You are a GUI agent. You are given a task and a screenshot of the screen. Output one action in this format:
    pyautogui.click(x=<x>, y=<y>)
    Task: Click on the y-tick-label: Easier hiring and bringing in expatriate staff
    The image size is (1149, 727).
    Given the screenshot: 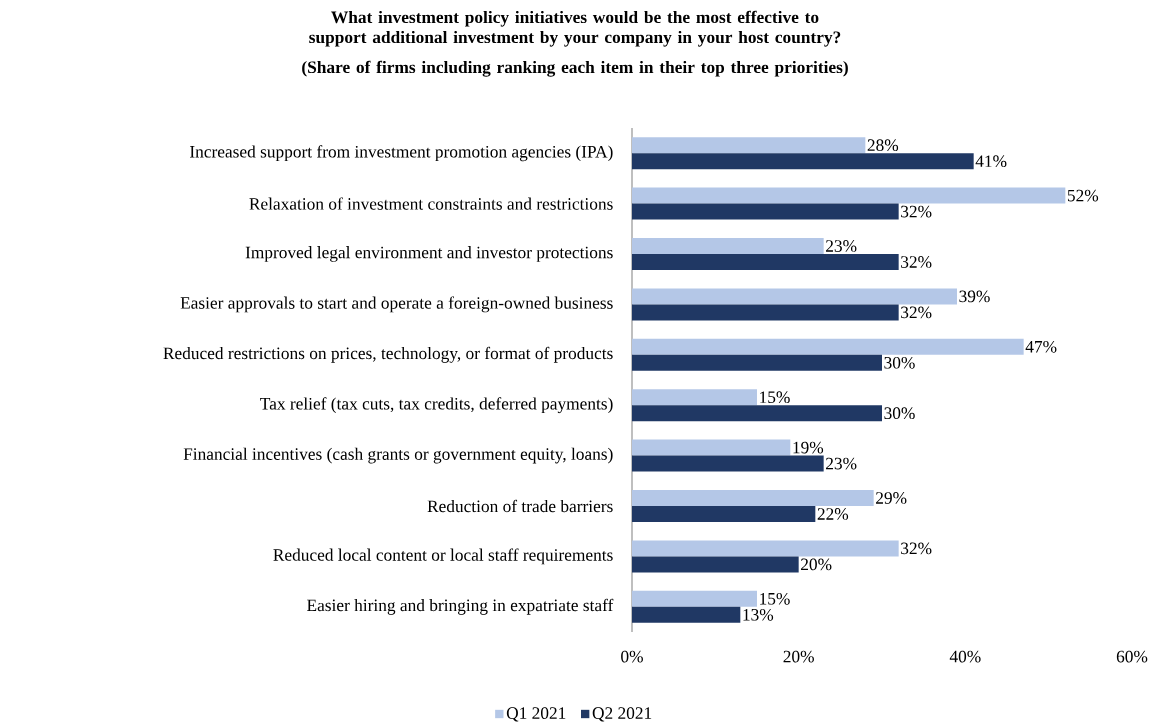 What is the action you would take?
    pyautogui.click(x=460, y=606)
    